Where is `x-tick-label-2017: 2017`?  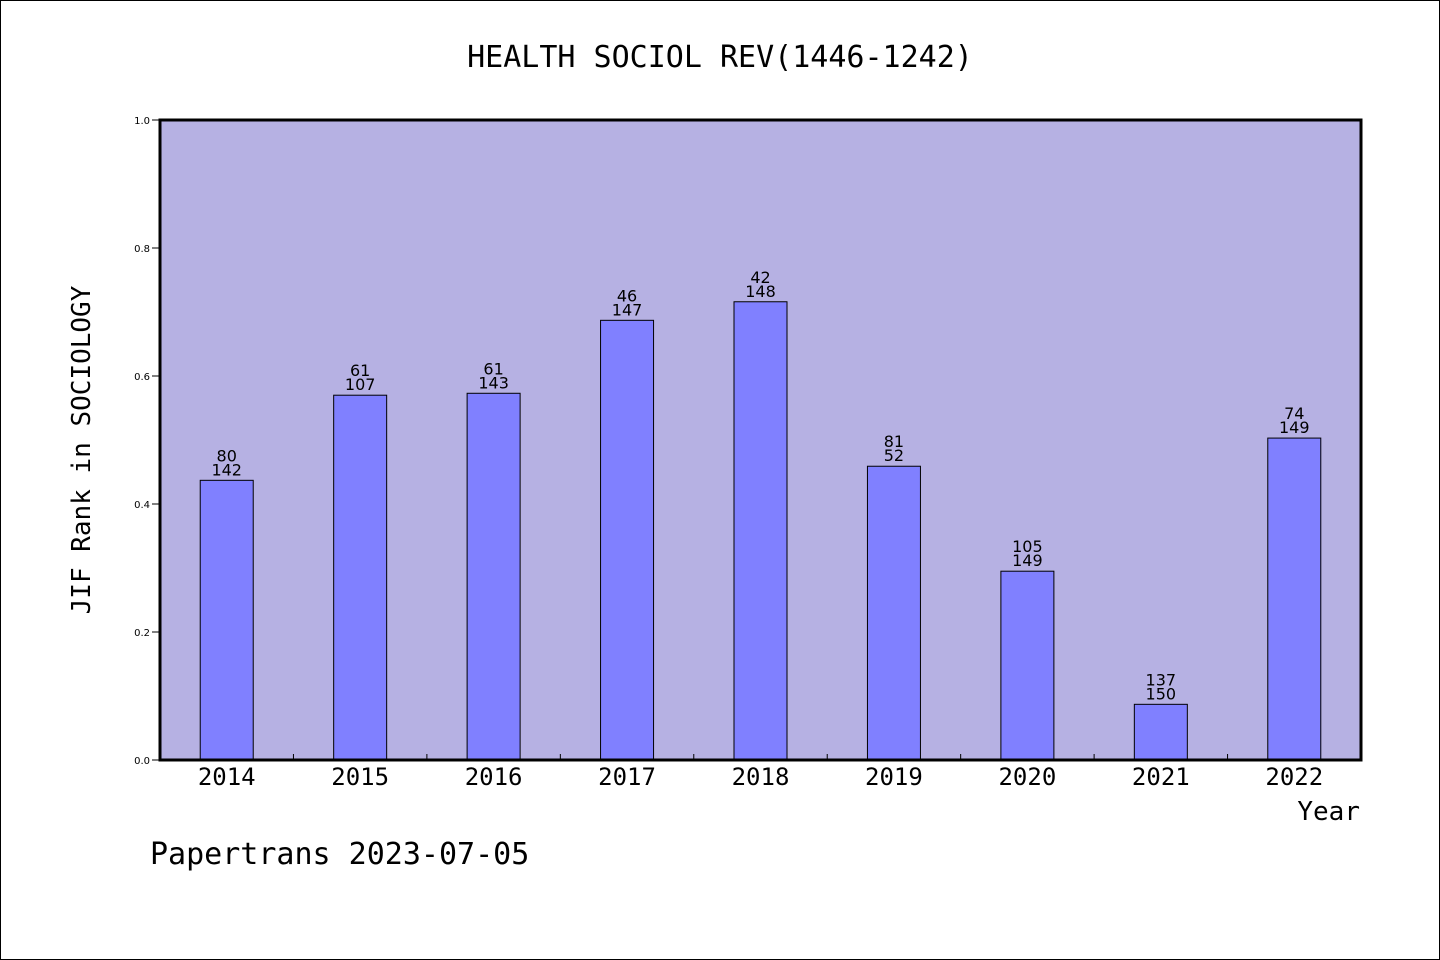 x-tick-label-2017: 2017 is located at coordinates (627, 777).